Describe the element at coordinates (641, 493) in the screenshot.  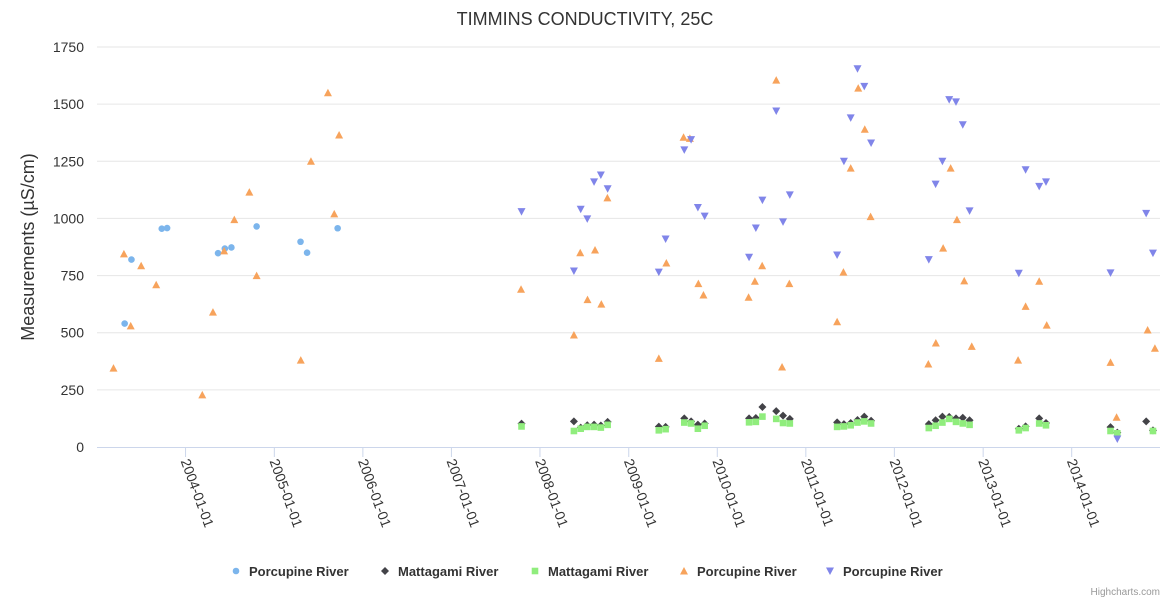
I see `x-tick-label: 2009-01-01` at that location.